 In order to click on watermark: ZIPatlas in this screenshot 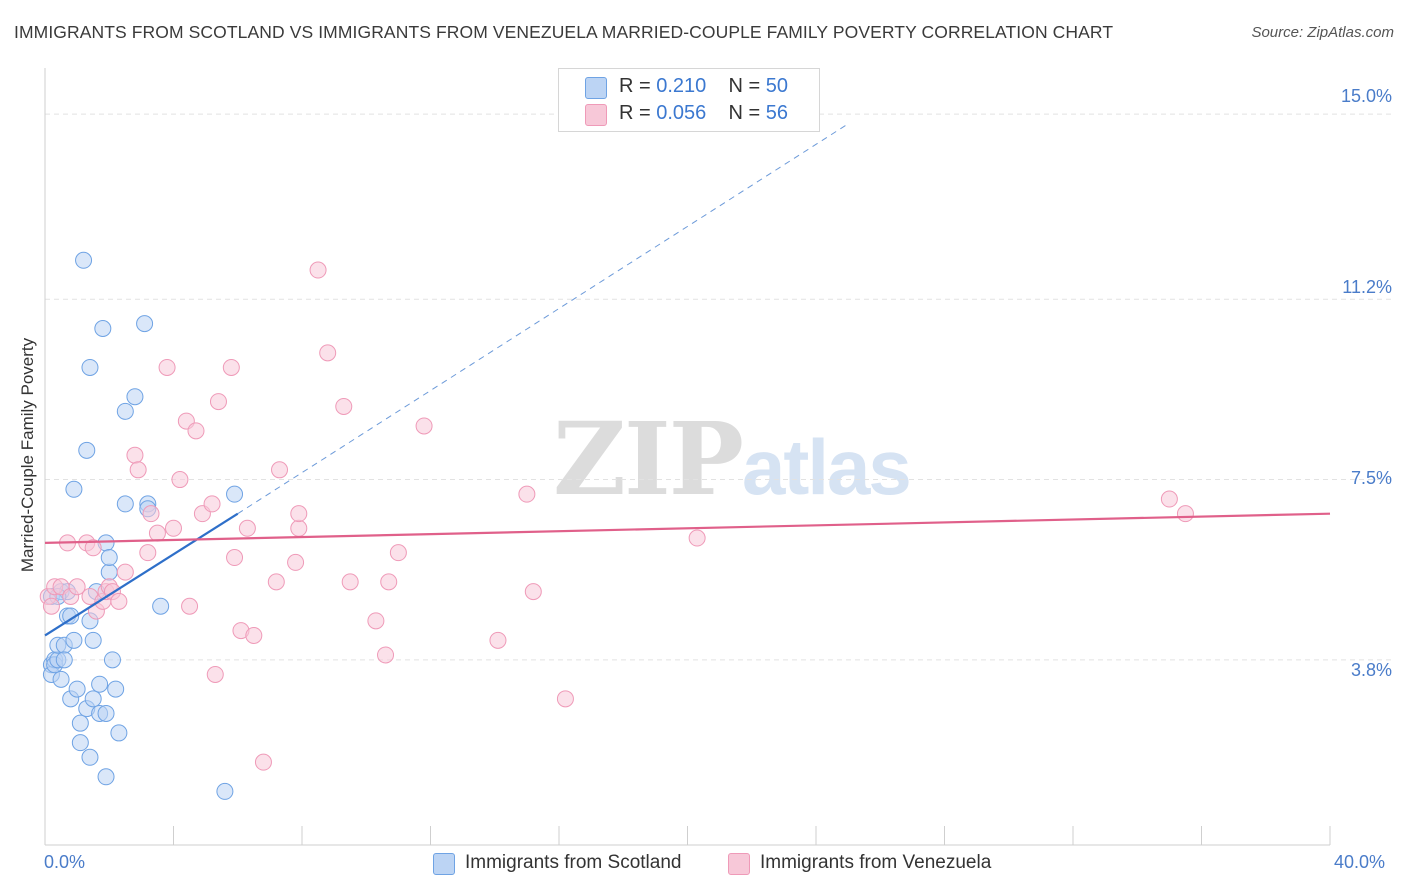, I will do `click(732, 459)`.